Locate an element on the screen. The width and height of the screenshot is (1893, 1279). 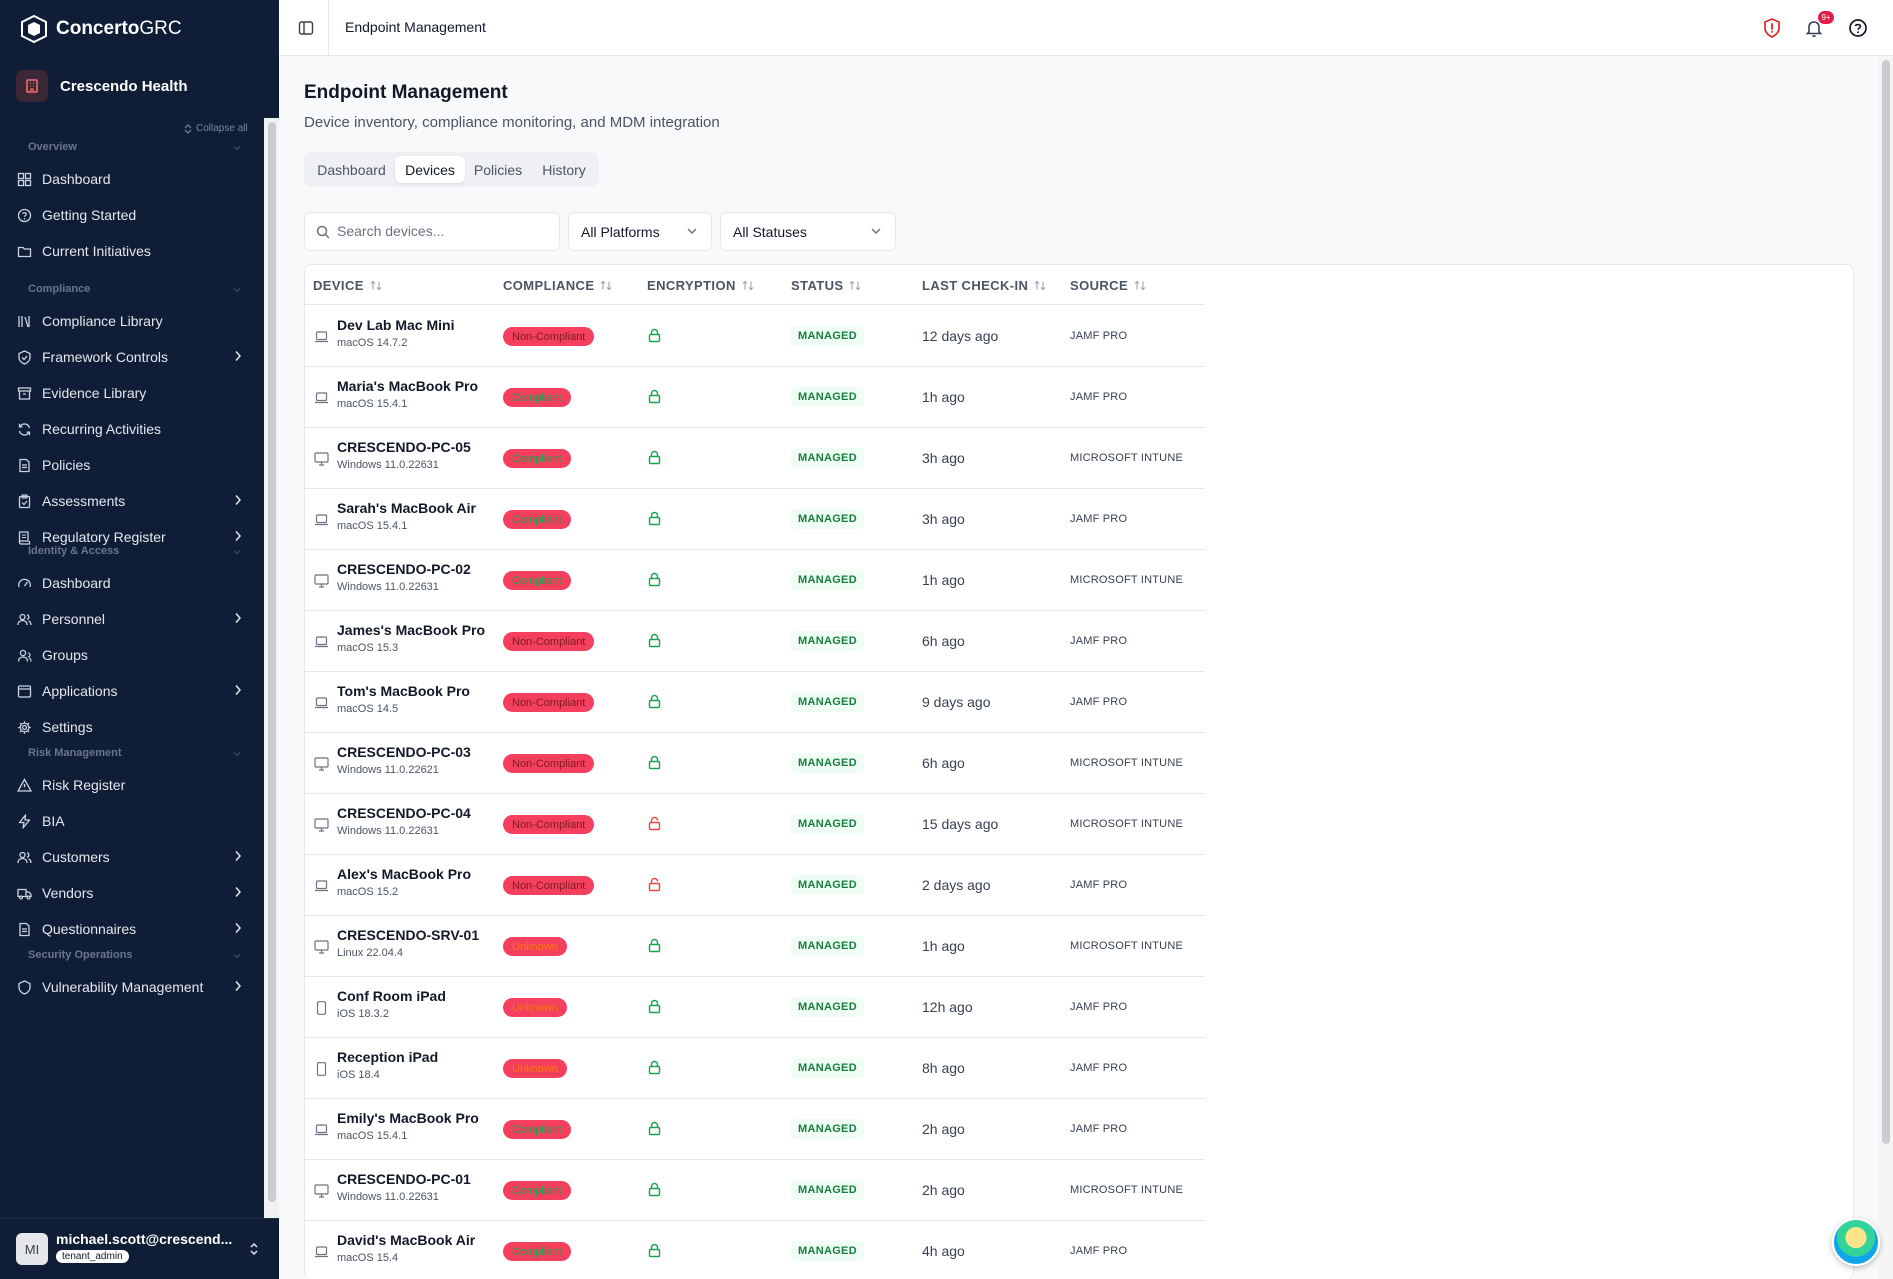
sidebar-scrollbar-thumb is located at coordinates (272, 662).